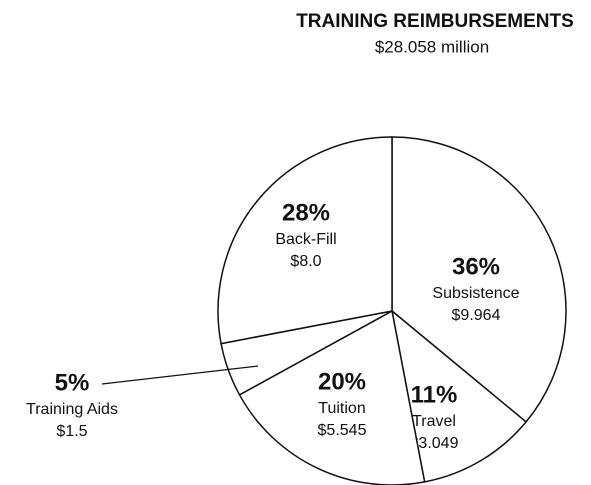 The image size is (591, 485). Describe the element at coordinates (342, 381) in the screenshot. I see `slice-percent: 20%` at that location.